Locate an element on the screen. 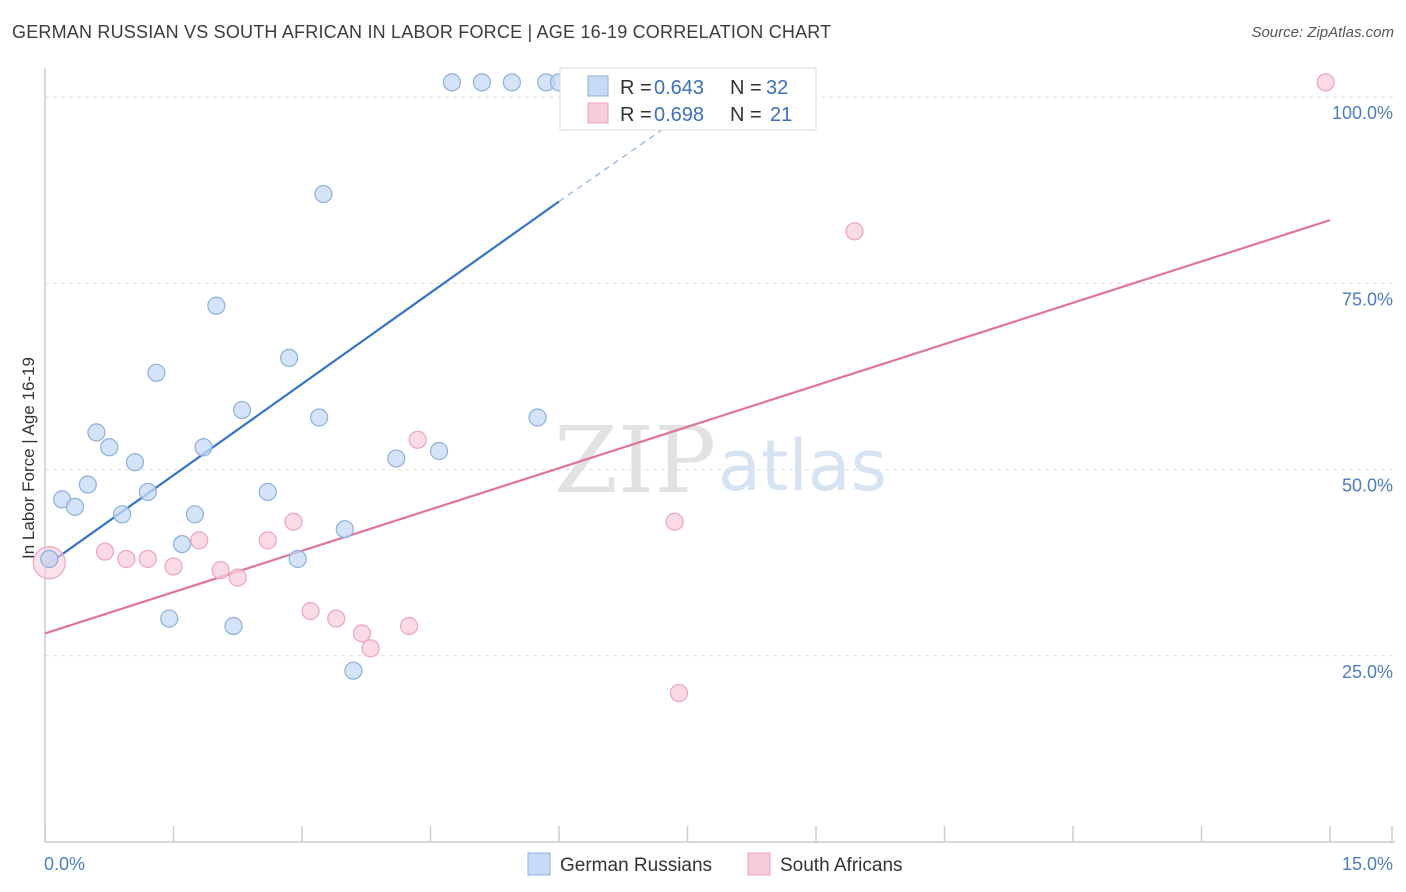 This screenshot has height=892, width=1406. y-tick-label: 75.0% is located at coordinates (1367, 299).